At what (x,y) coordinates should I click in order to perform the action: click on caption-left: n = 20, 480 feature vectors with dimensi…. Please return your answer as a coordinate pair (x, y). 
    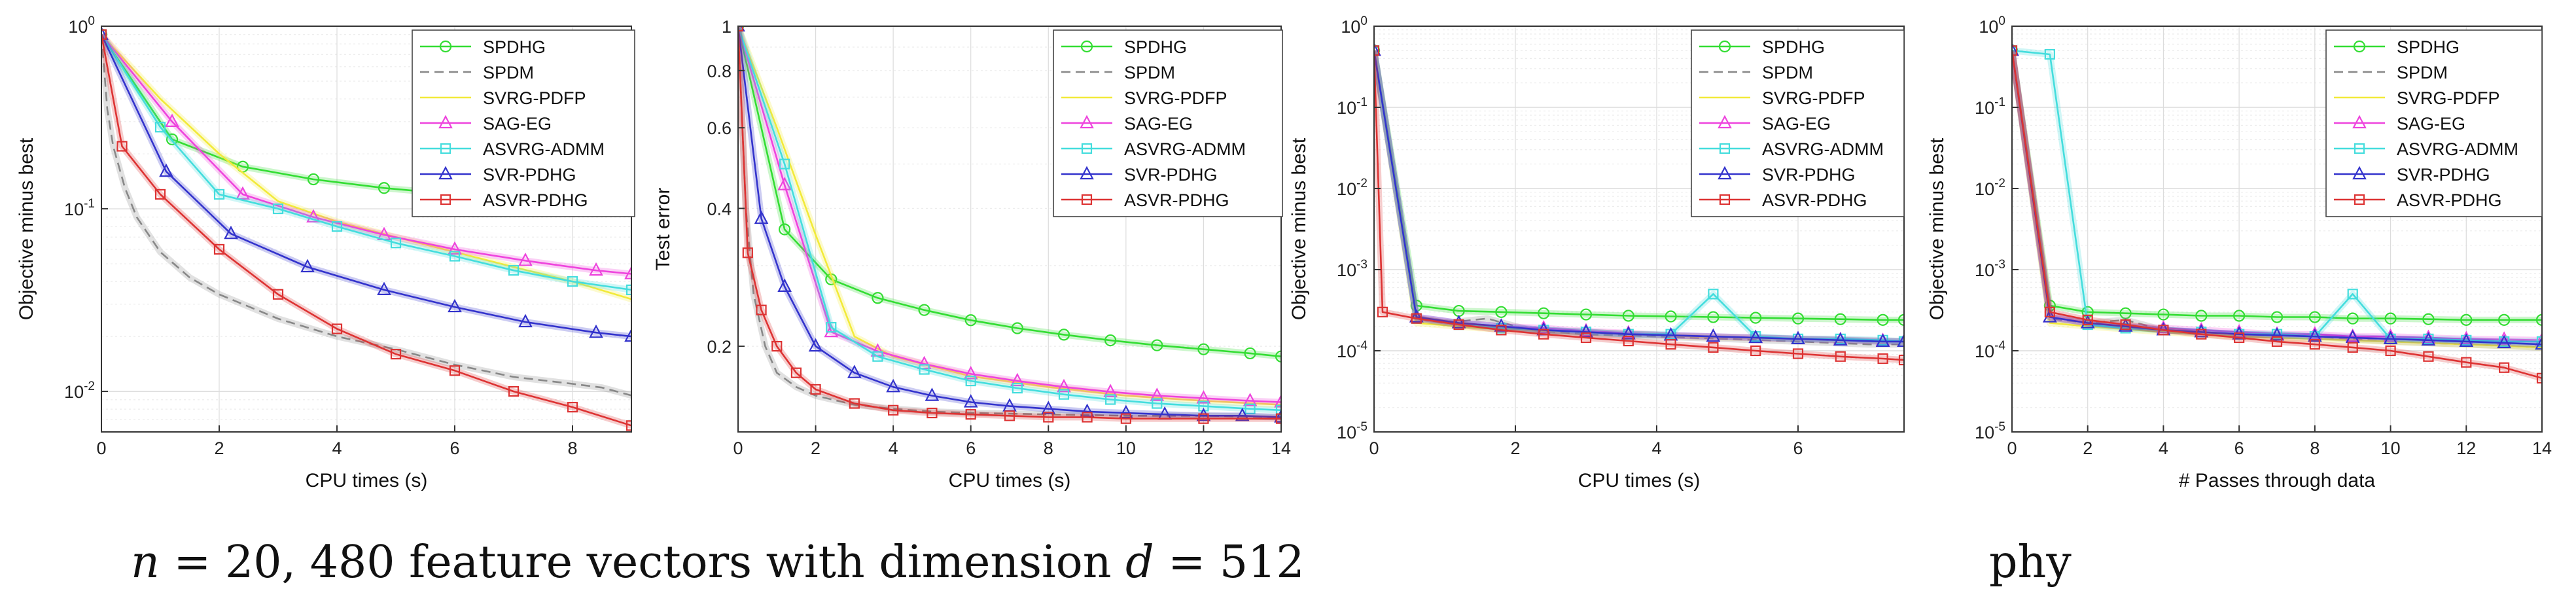
    Looking at the image, I should click on (718, 562).